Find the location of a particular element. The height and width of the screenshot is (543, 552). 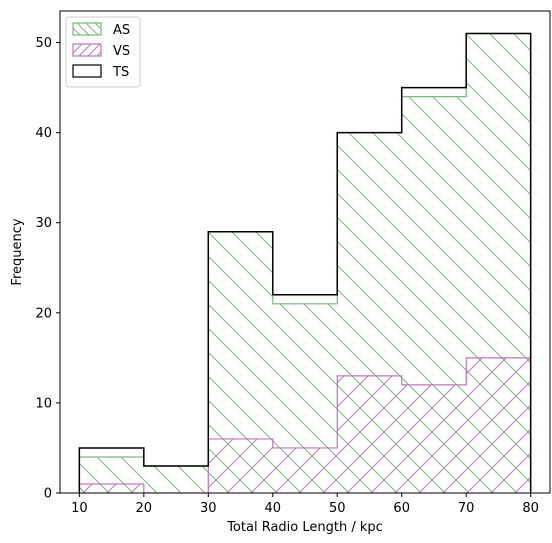

x-tick-label: 40 is located at coordinates (272, 508).